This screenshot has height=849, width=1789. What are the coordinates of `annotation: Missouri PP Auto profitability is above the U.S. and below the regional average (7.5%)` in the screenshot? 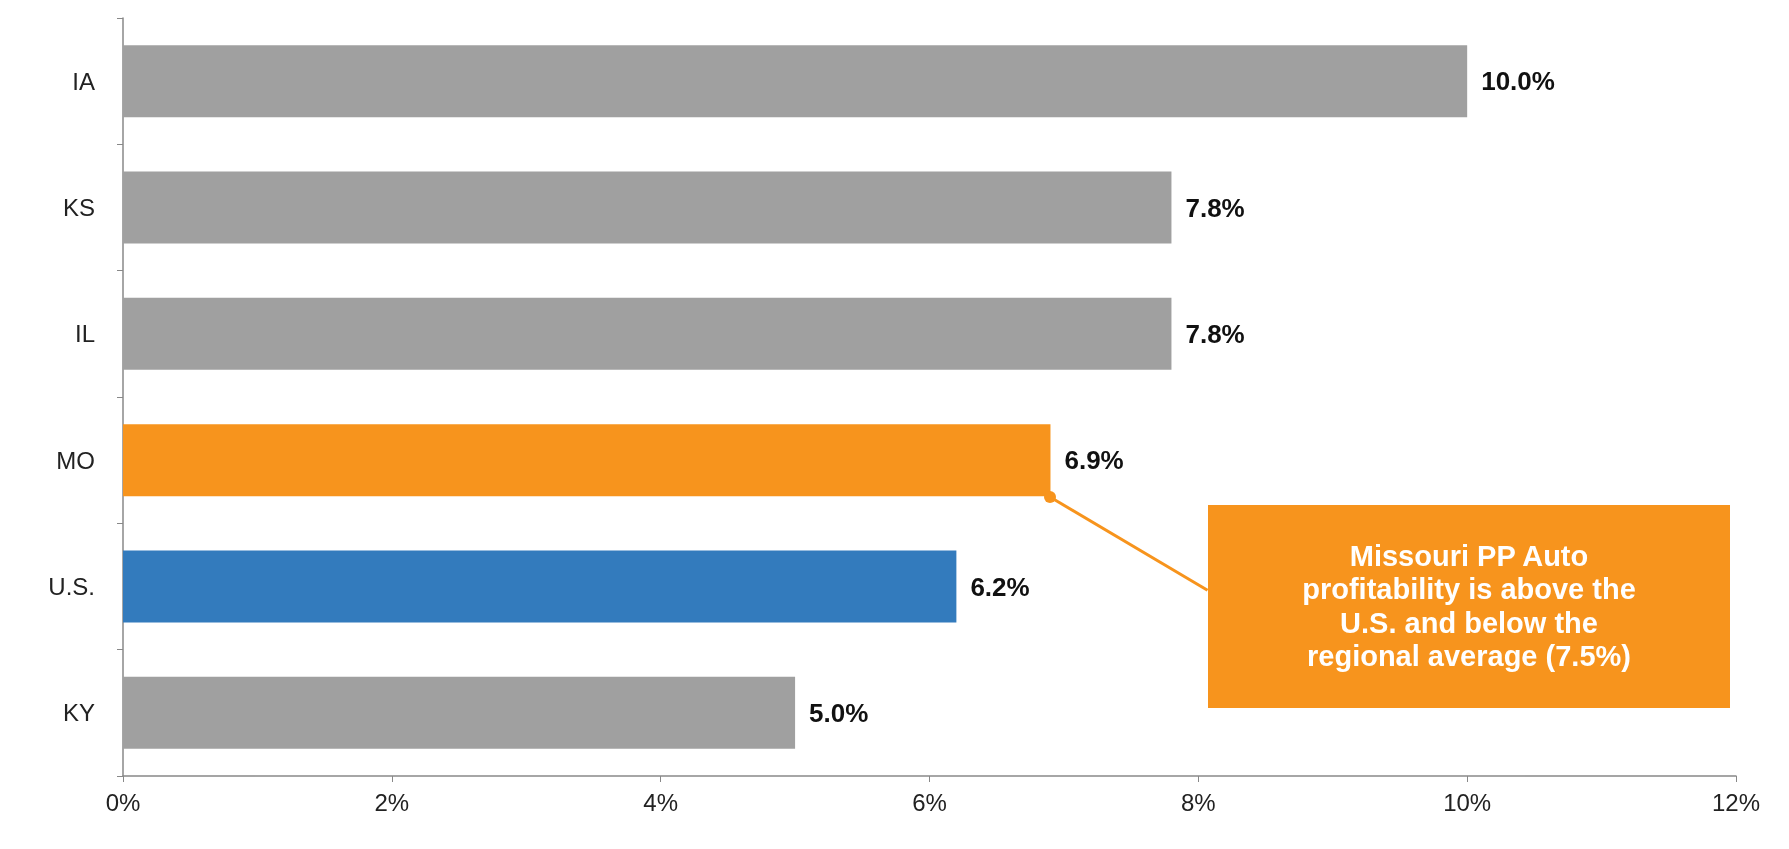 It's located at (1469, 606).